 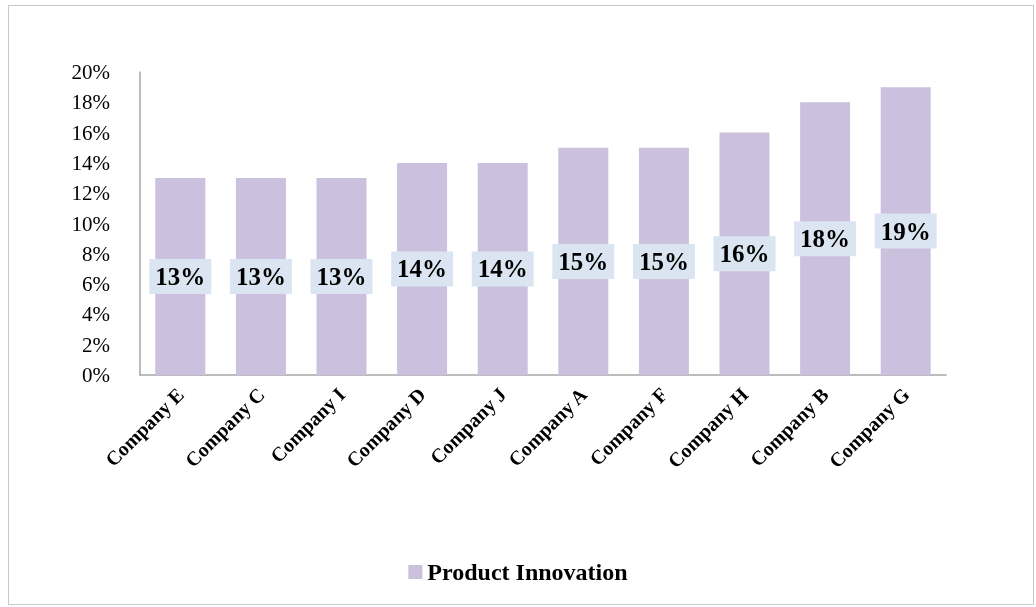 I want to click on legend-label: Product Innovation, so click(x=527, y=572).